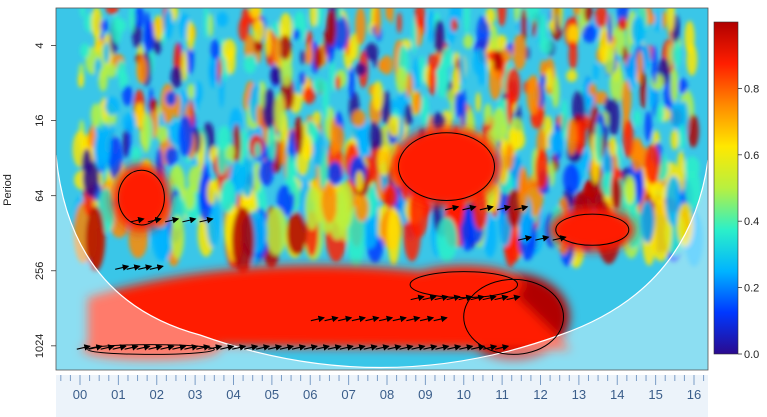 The image size is (767, 417). What do you see at coordinates (751, 222) in the screenshot?
I see `colorbar-tick-label: 0.4` at bounding box center [751, 222].